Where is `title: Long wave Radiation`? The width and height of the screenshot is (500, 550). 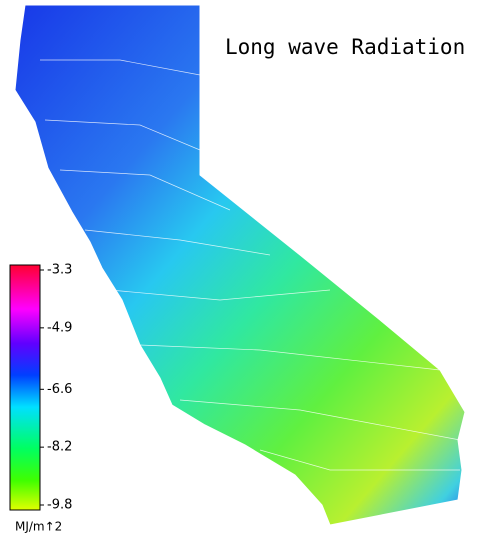 title: Long wave Radiation is located at coordinates (345, 47).